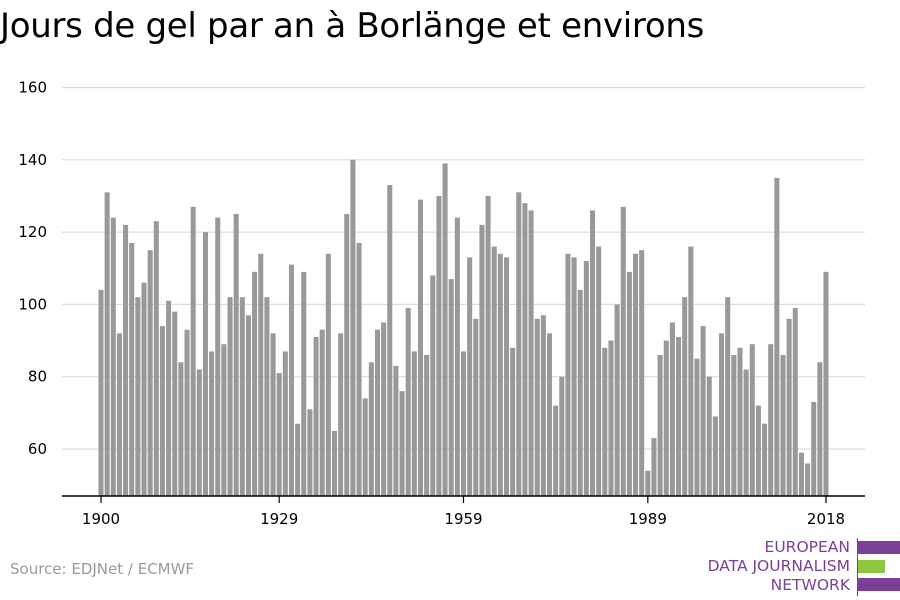 The image size is (900, 600). Describe the element at coordinates (205, 364) in the screenshot. I see `bar-1917` at that location.